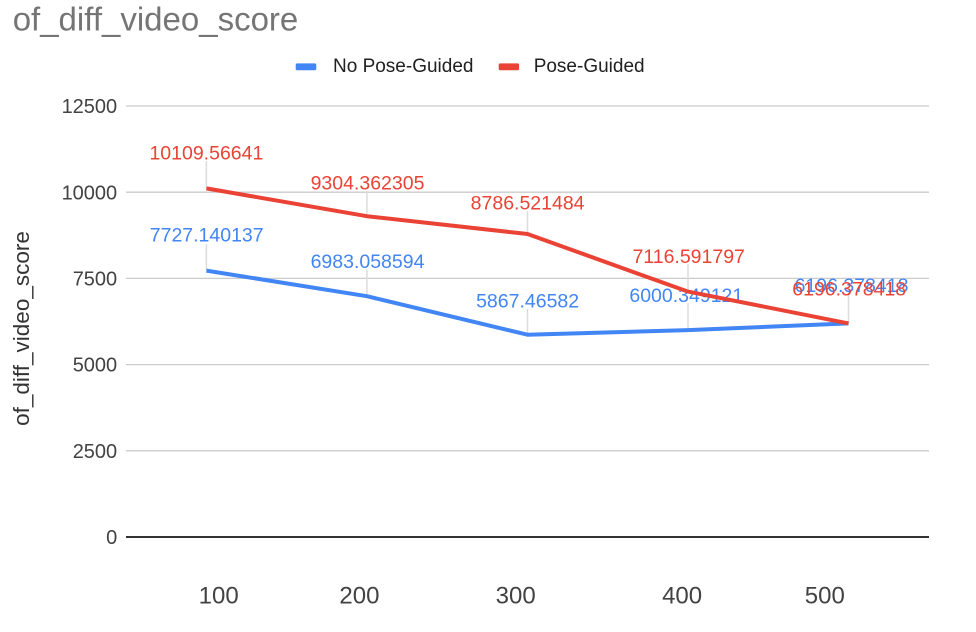  What do you see at coordinates (516, 595) in the screenshot?
I see `svg-text: 300` at bounding box center [516, 595].